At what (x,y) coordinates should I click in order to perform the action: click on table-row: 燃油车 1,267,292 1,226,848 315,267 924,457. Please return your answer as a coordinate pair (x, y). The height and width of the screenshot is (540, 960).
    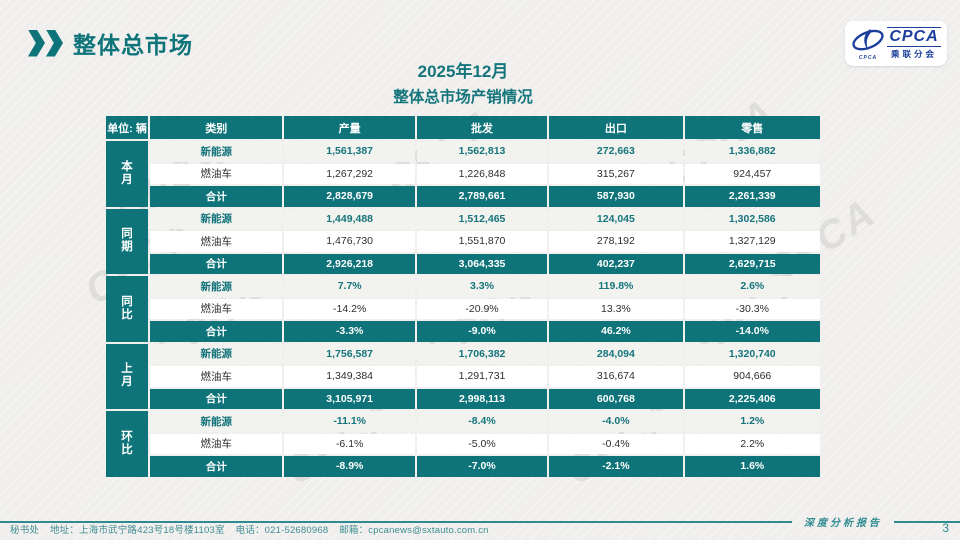
    Looking at the image, I should click on (463, 173).